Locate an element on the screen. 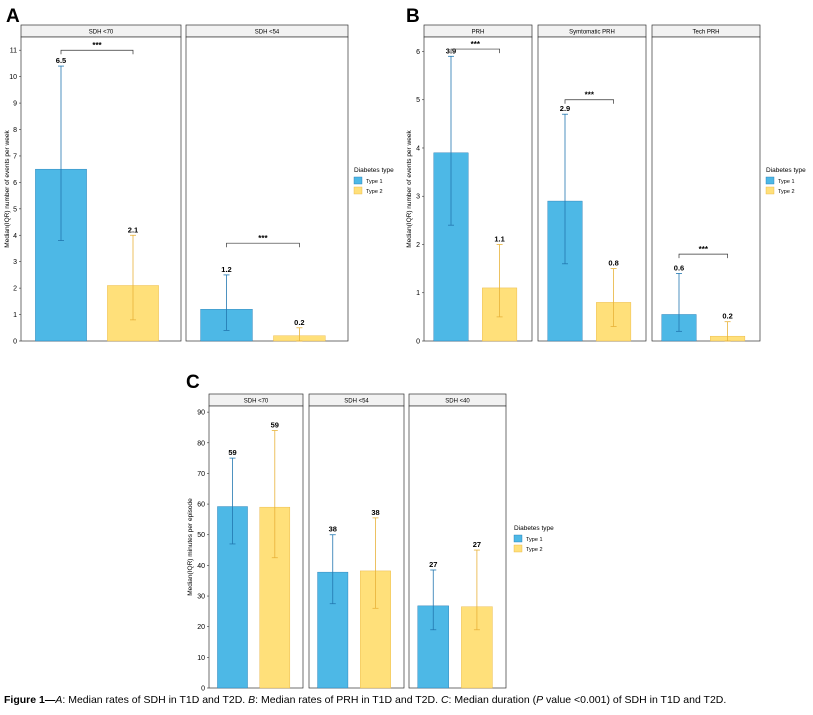 The height and width of the screenshot is (715, 813). panel-c-label: C is located at coordinates (193, 382).